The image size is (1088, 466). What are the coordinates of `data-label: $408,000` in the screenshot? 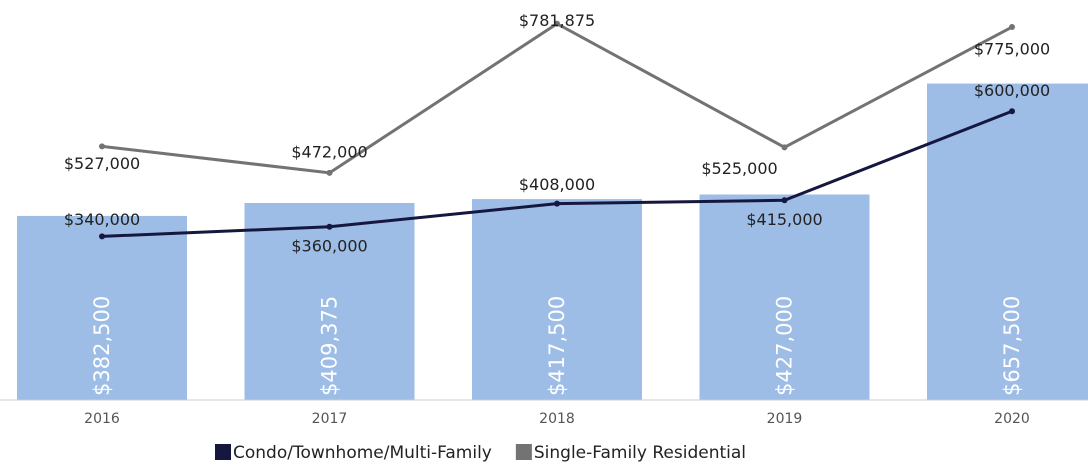 It's located at (557, 184).